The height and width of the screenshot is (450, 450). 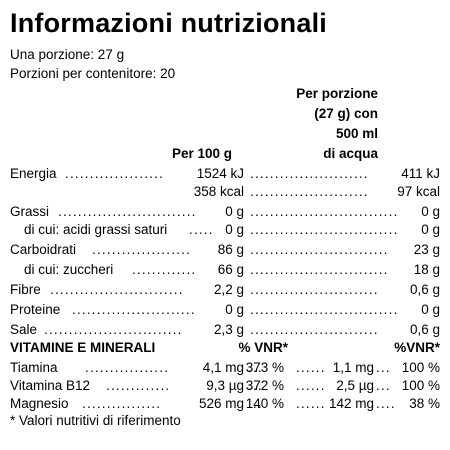 What do you see at coordinates (33, 173) in the screenshot?
I see `nutrient-label: Energia` at bounding box center [33, 173].